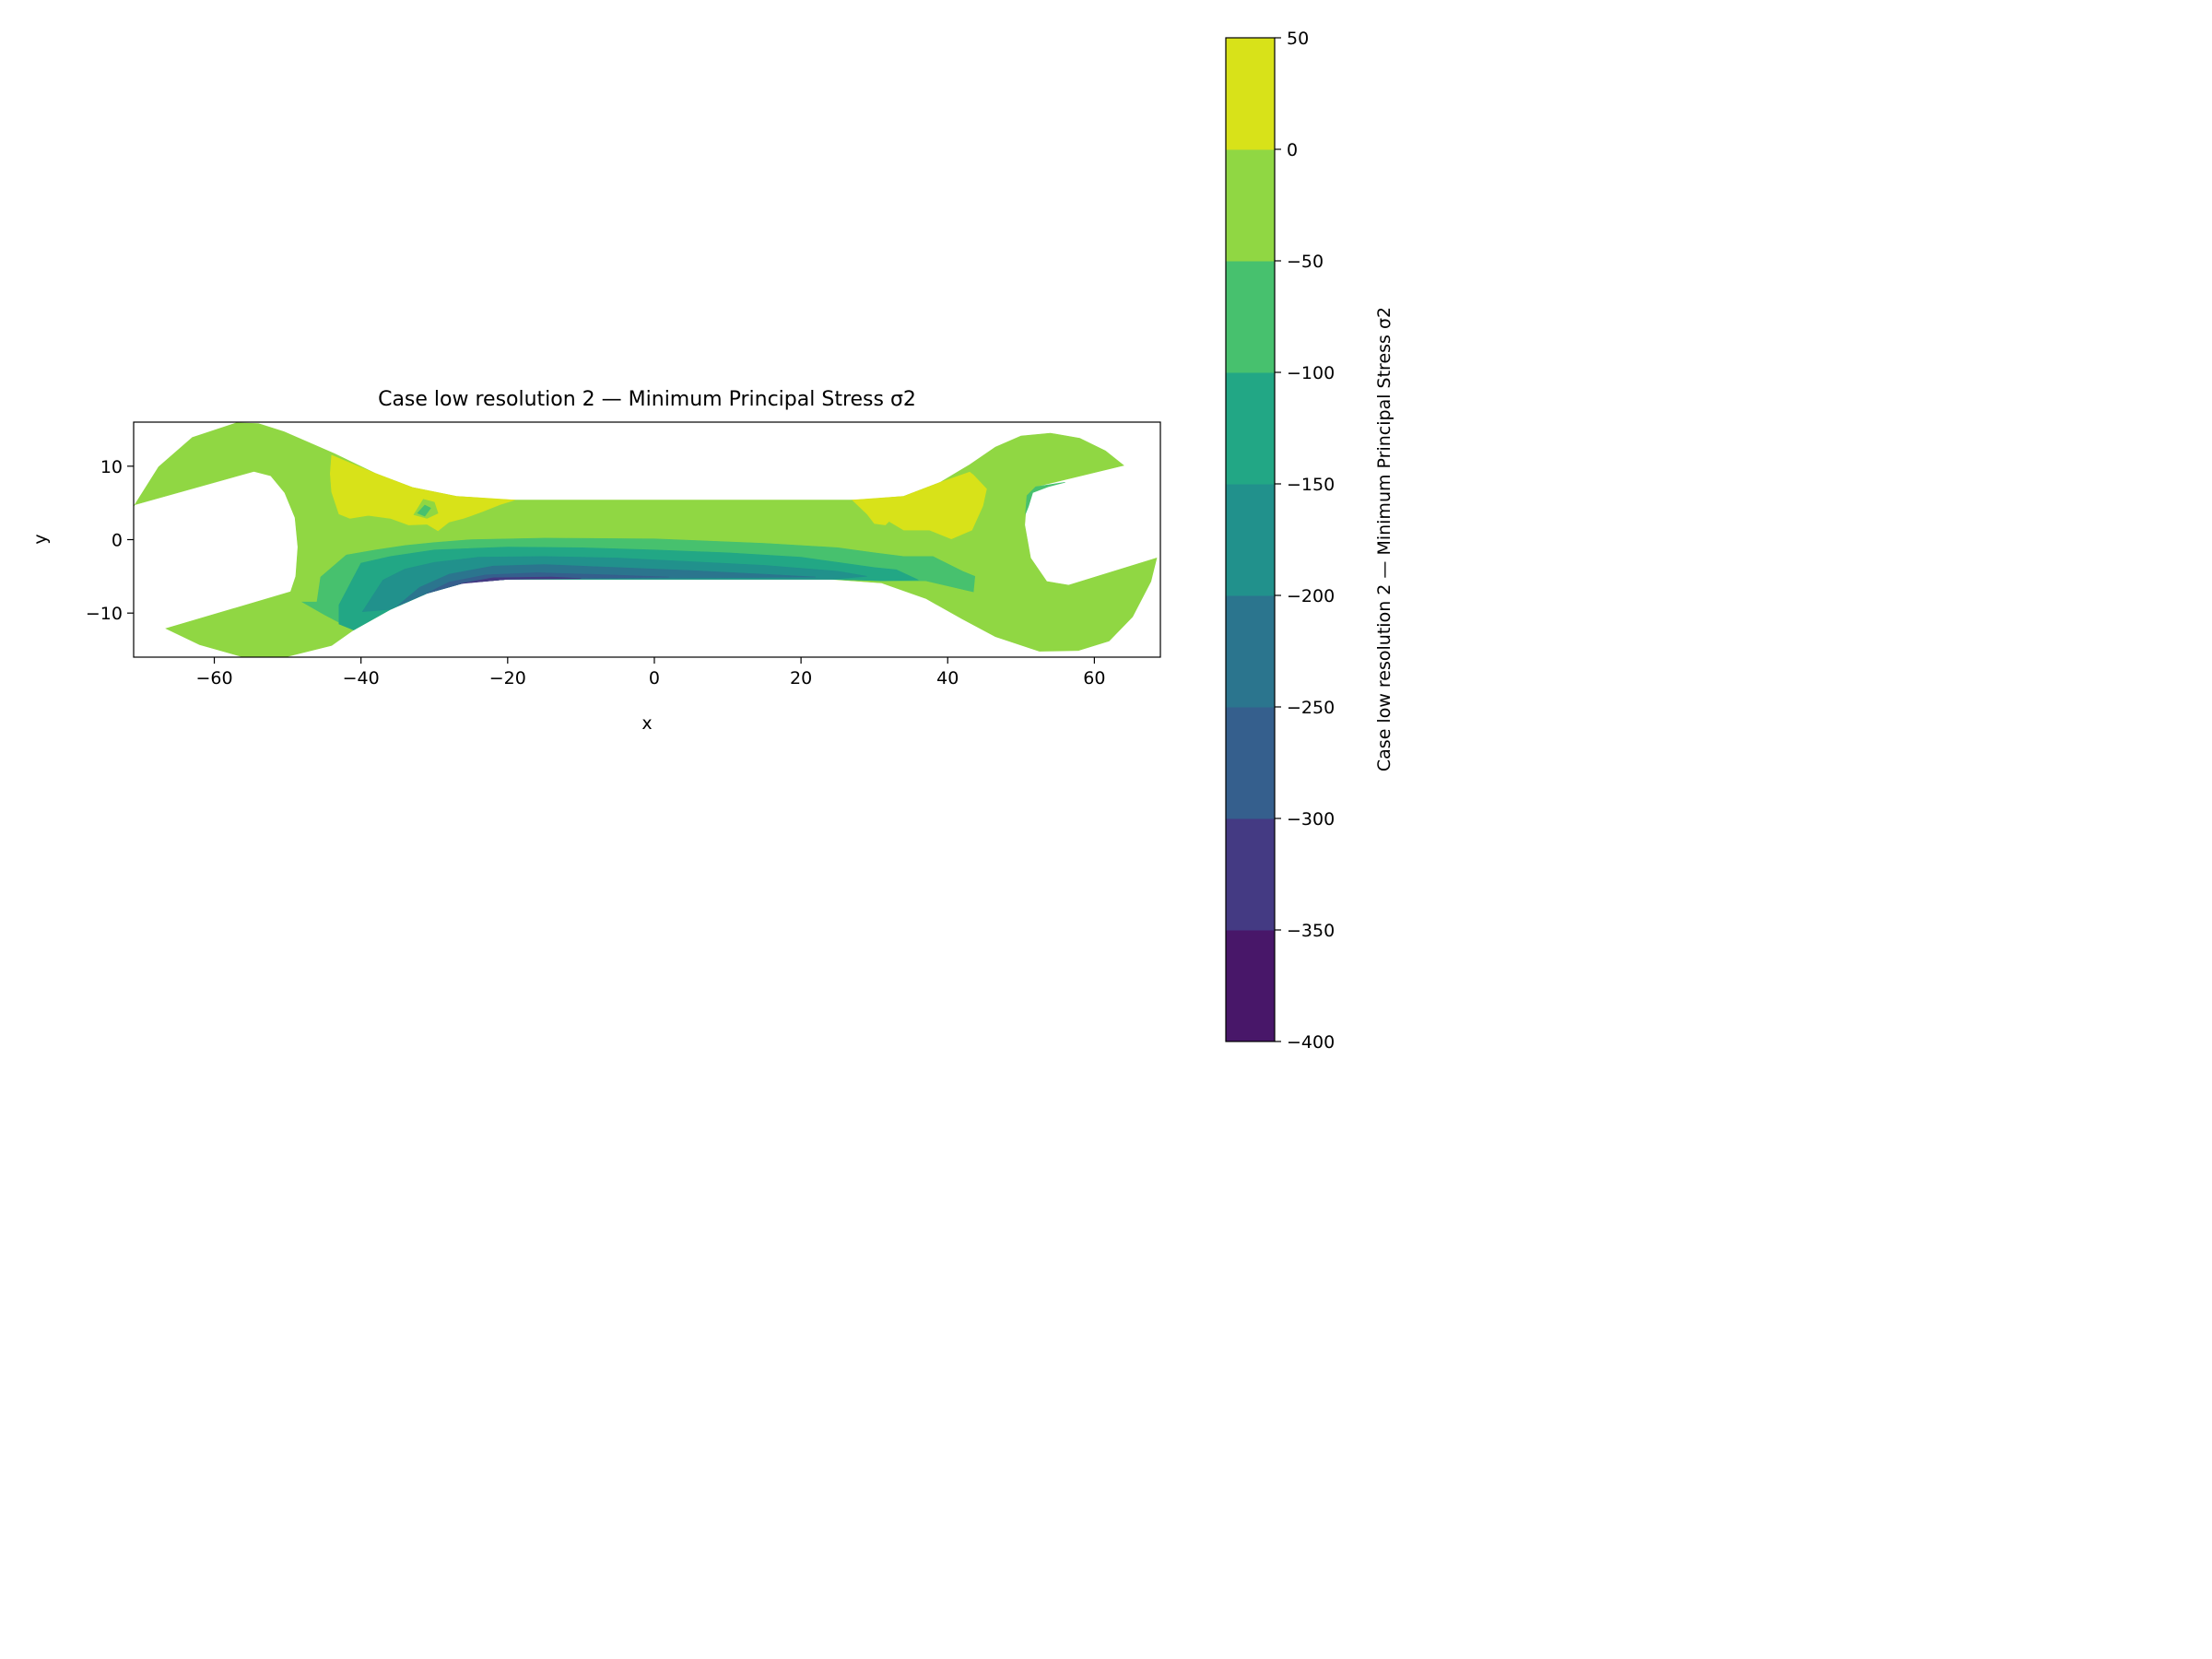 This screenshot has height=1659, width=2212. What do you see at coordinates (646, 723) in the screenshot?
I see `x-axis-label: x` at bounding box center [646, 723].